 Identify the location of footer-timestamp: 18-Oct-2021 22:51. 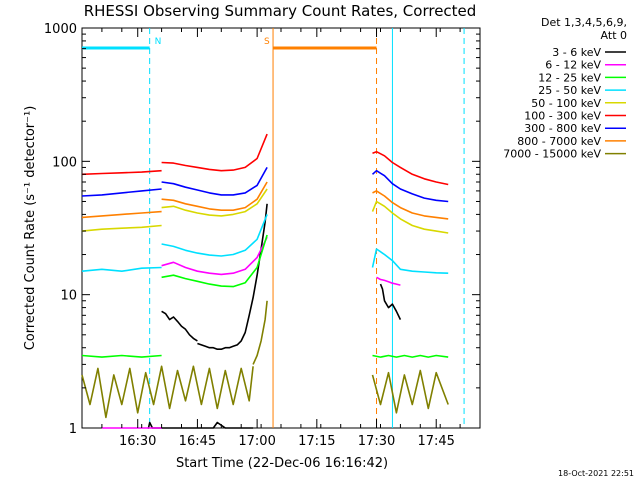
(596, 473).